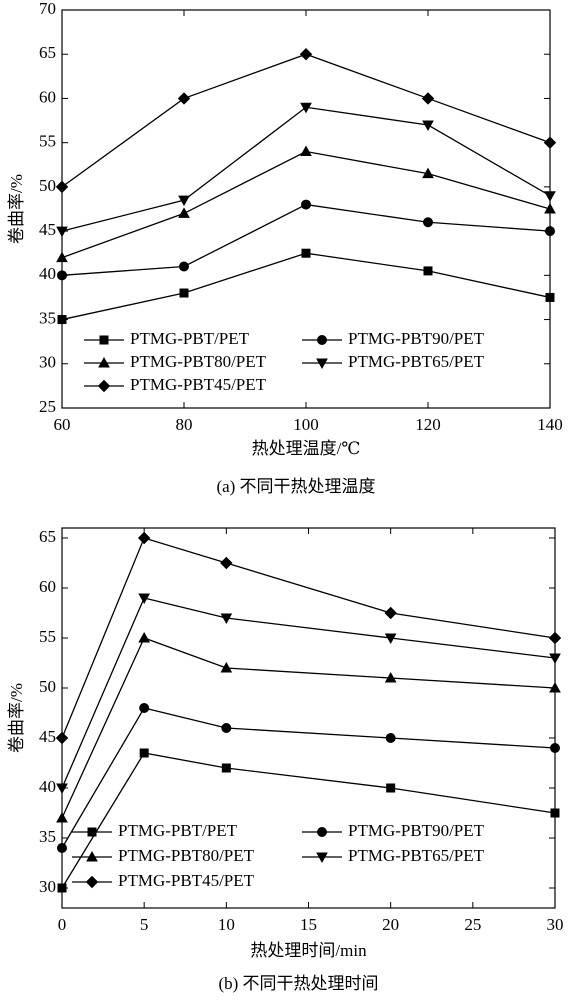 Image resolution: width=576 pixels, height=1005 pixels. I want to click on x-tick-label: 5, so click(144, 924).